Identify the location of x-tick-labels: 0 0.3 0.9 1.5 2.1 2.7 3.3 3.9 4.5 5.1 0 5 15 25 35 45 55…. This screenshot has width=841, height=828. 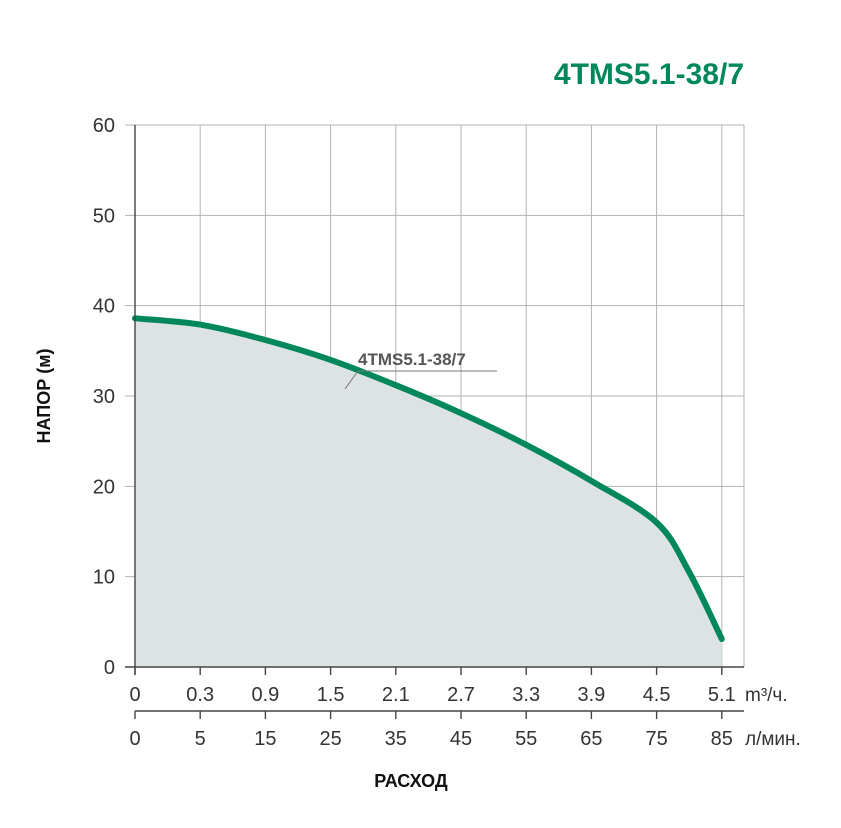
(432, 717).